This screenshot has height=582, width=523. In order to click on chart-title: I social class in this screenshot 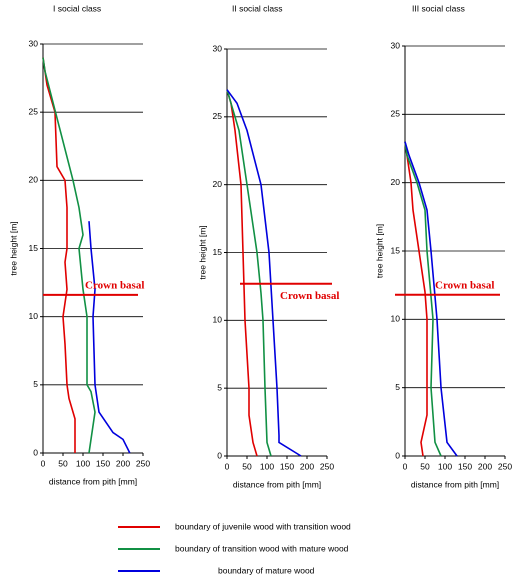, I will do `click(77, 8)`.